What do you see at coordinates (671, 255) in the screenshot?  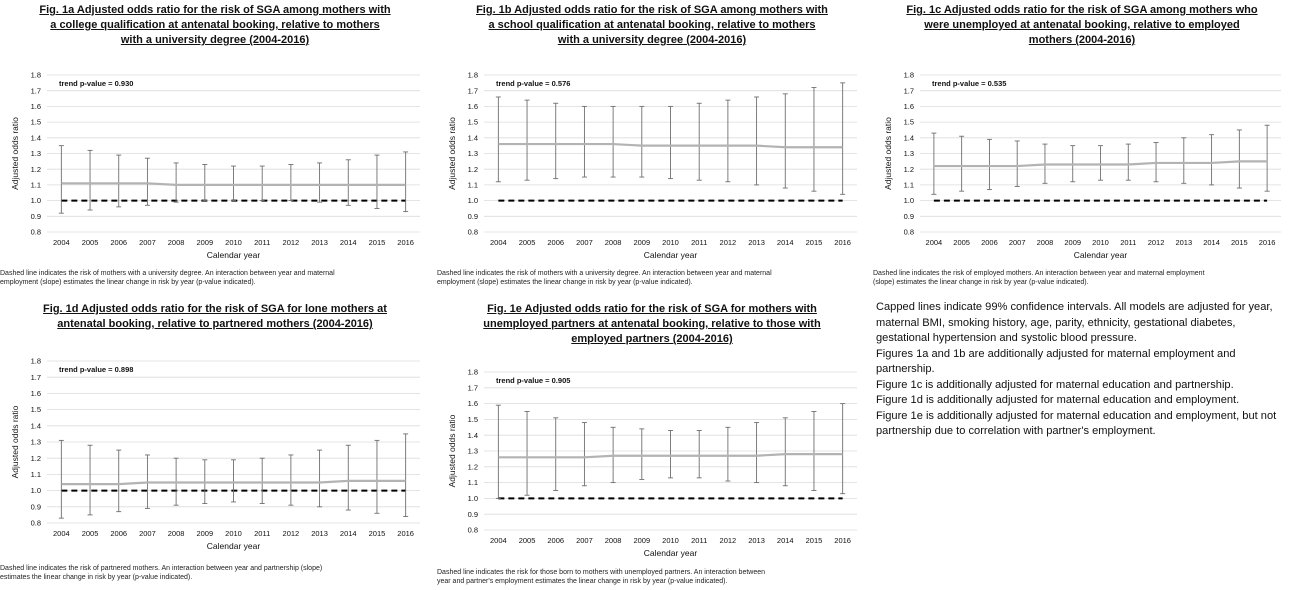 I see `x-axis-label: Calendar year` at bounding box center [671, 255].